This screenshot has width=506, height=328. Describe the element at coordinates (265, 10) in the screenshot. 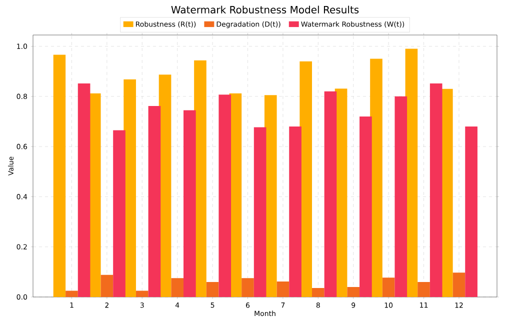

I see `chart-title: Watermark Robustness Model Results` at that location.